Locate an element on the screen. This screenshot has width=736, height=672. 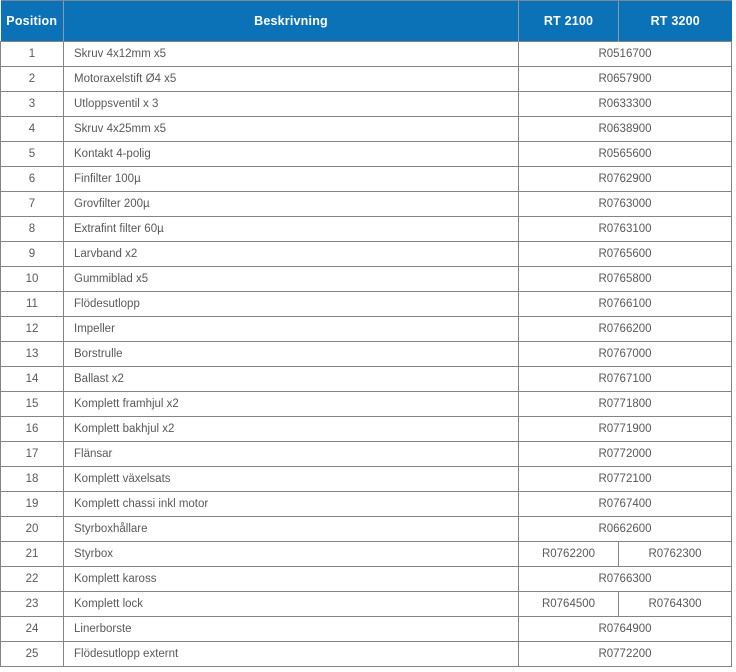
position-cell: 18 is located at coordinates (32, 479).